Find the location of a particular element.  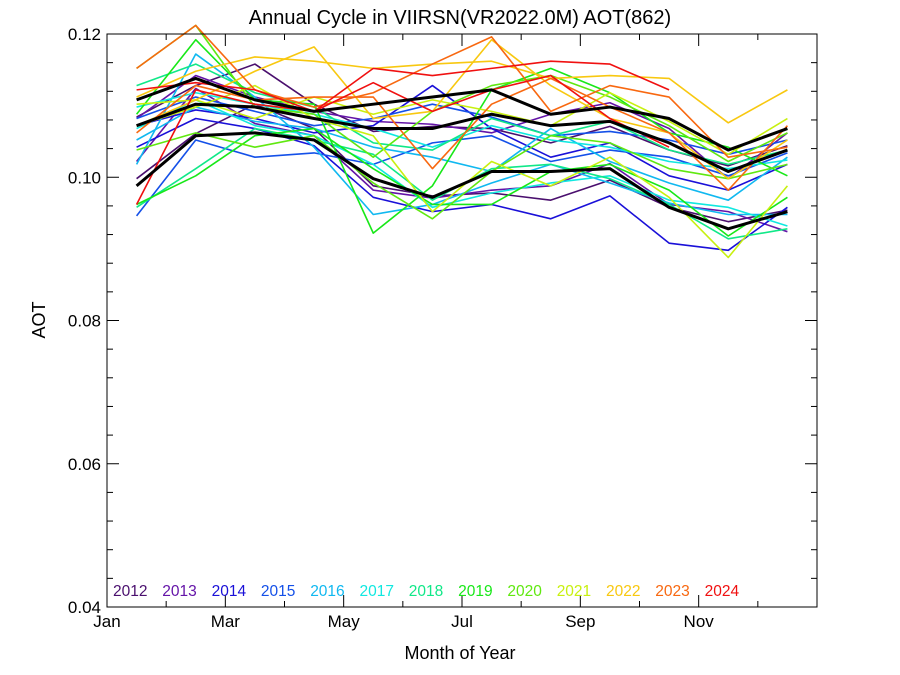

legend-entry-2013: 2013 is located at coordinates (179, 591).